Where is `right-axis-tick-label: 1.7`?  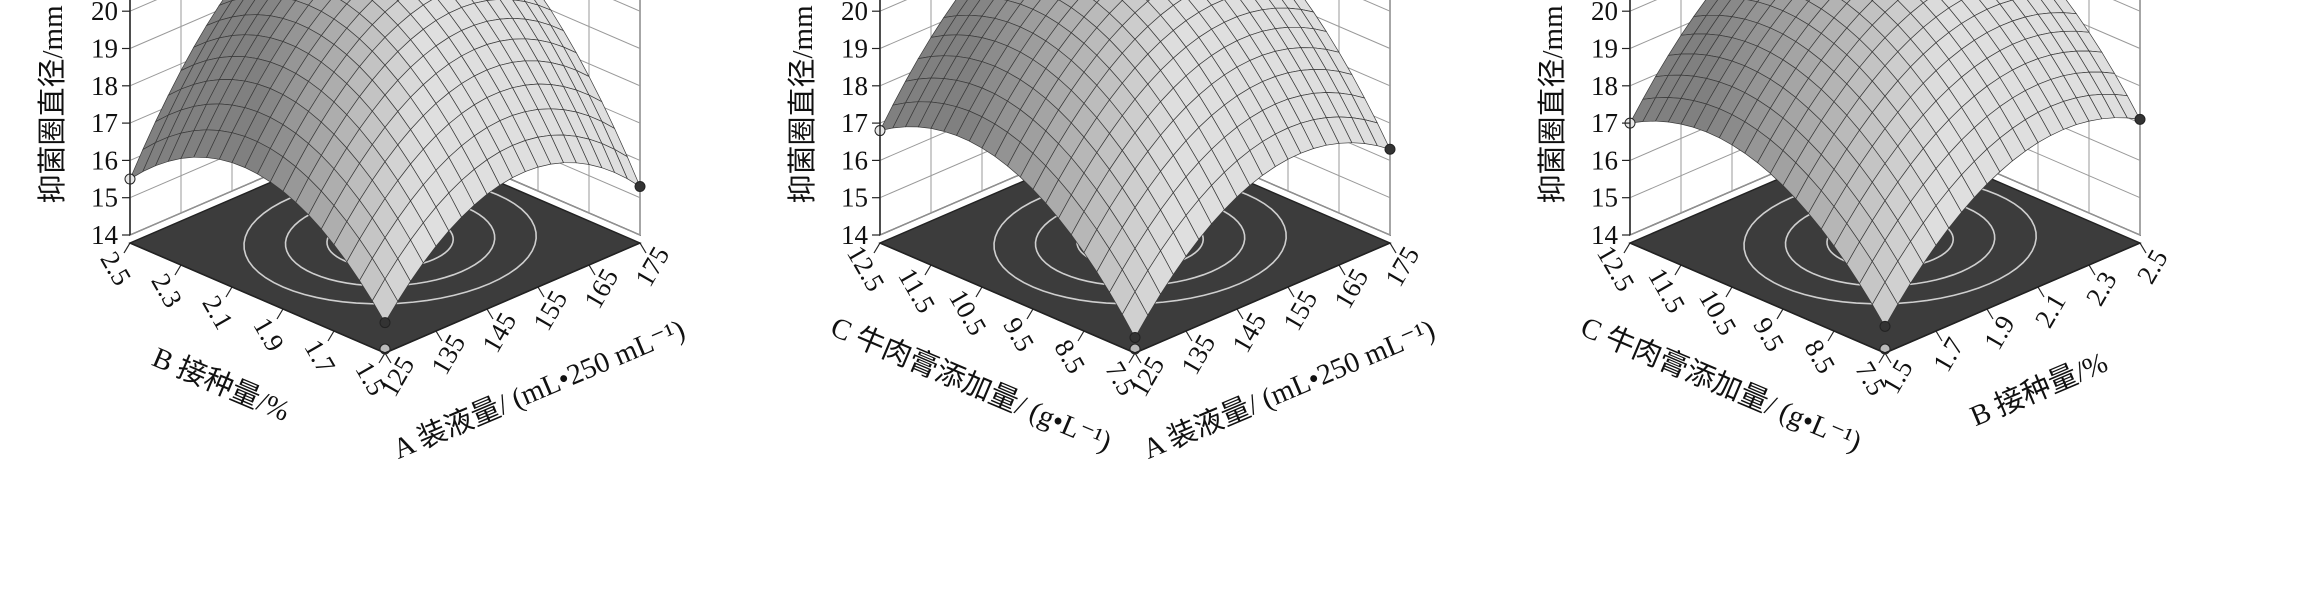
right-axis-tick-label: 1.7 is located at coordinates (1948, 354).